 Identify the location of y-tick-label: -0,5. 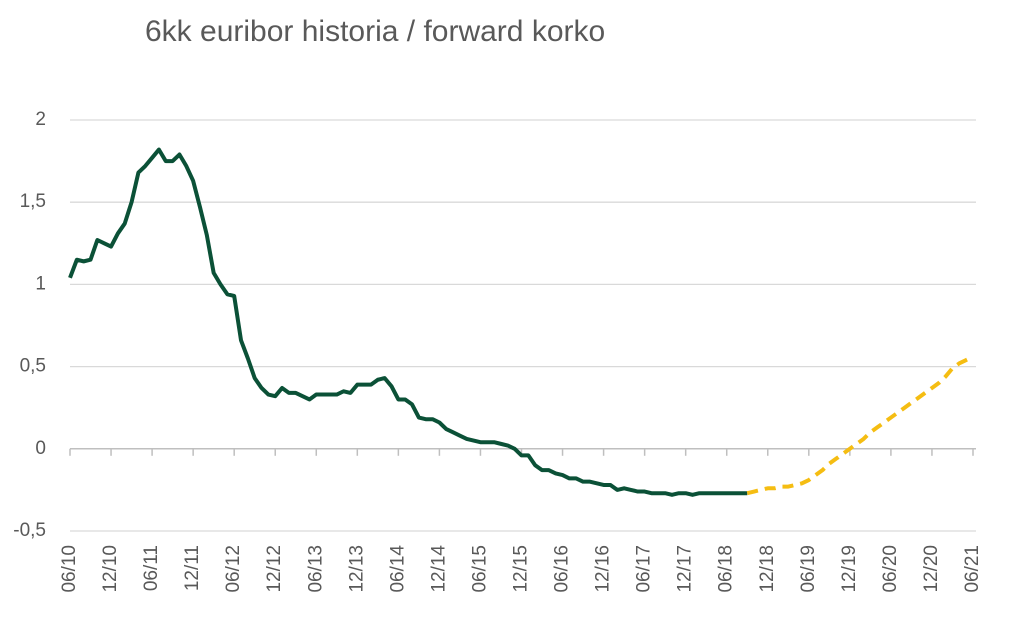
(29, 530).